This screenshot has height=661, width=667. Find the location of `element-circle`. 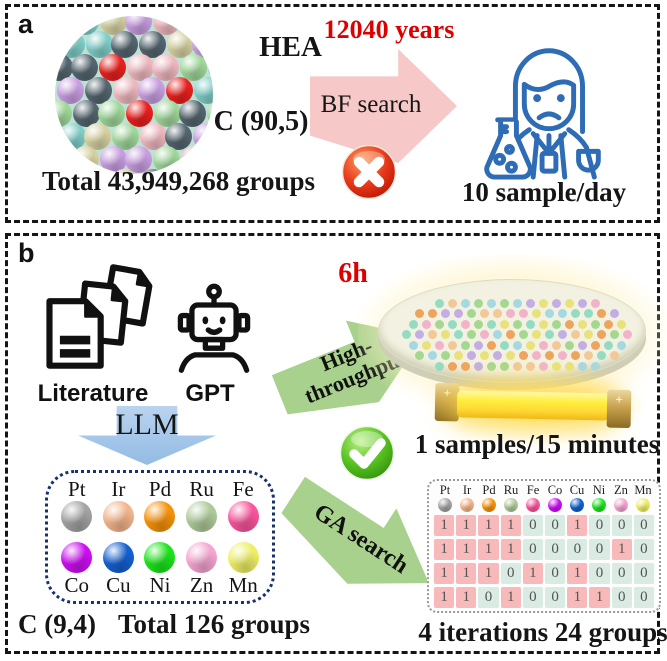

element-circle is located at coordinates (118, 516).